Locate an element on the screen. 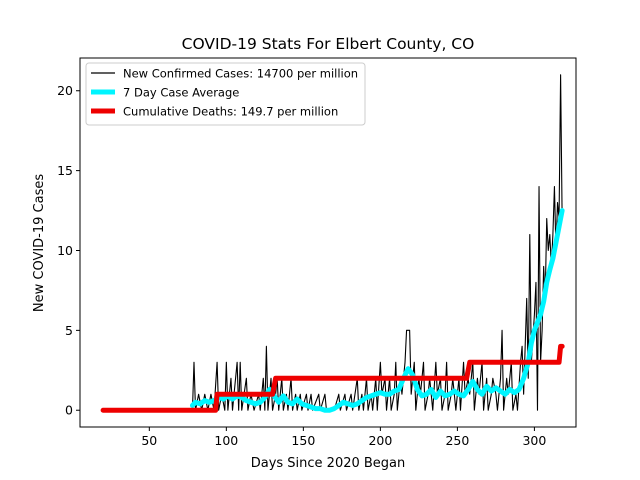  y-tick-label: 5 is located at coordinates (69, 330).